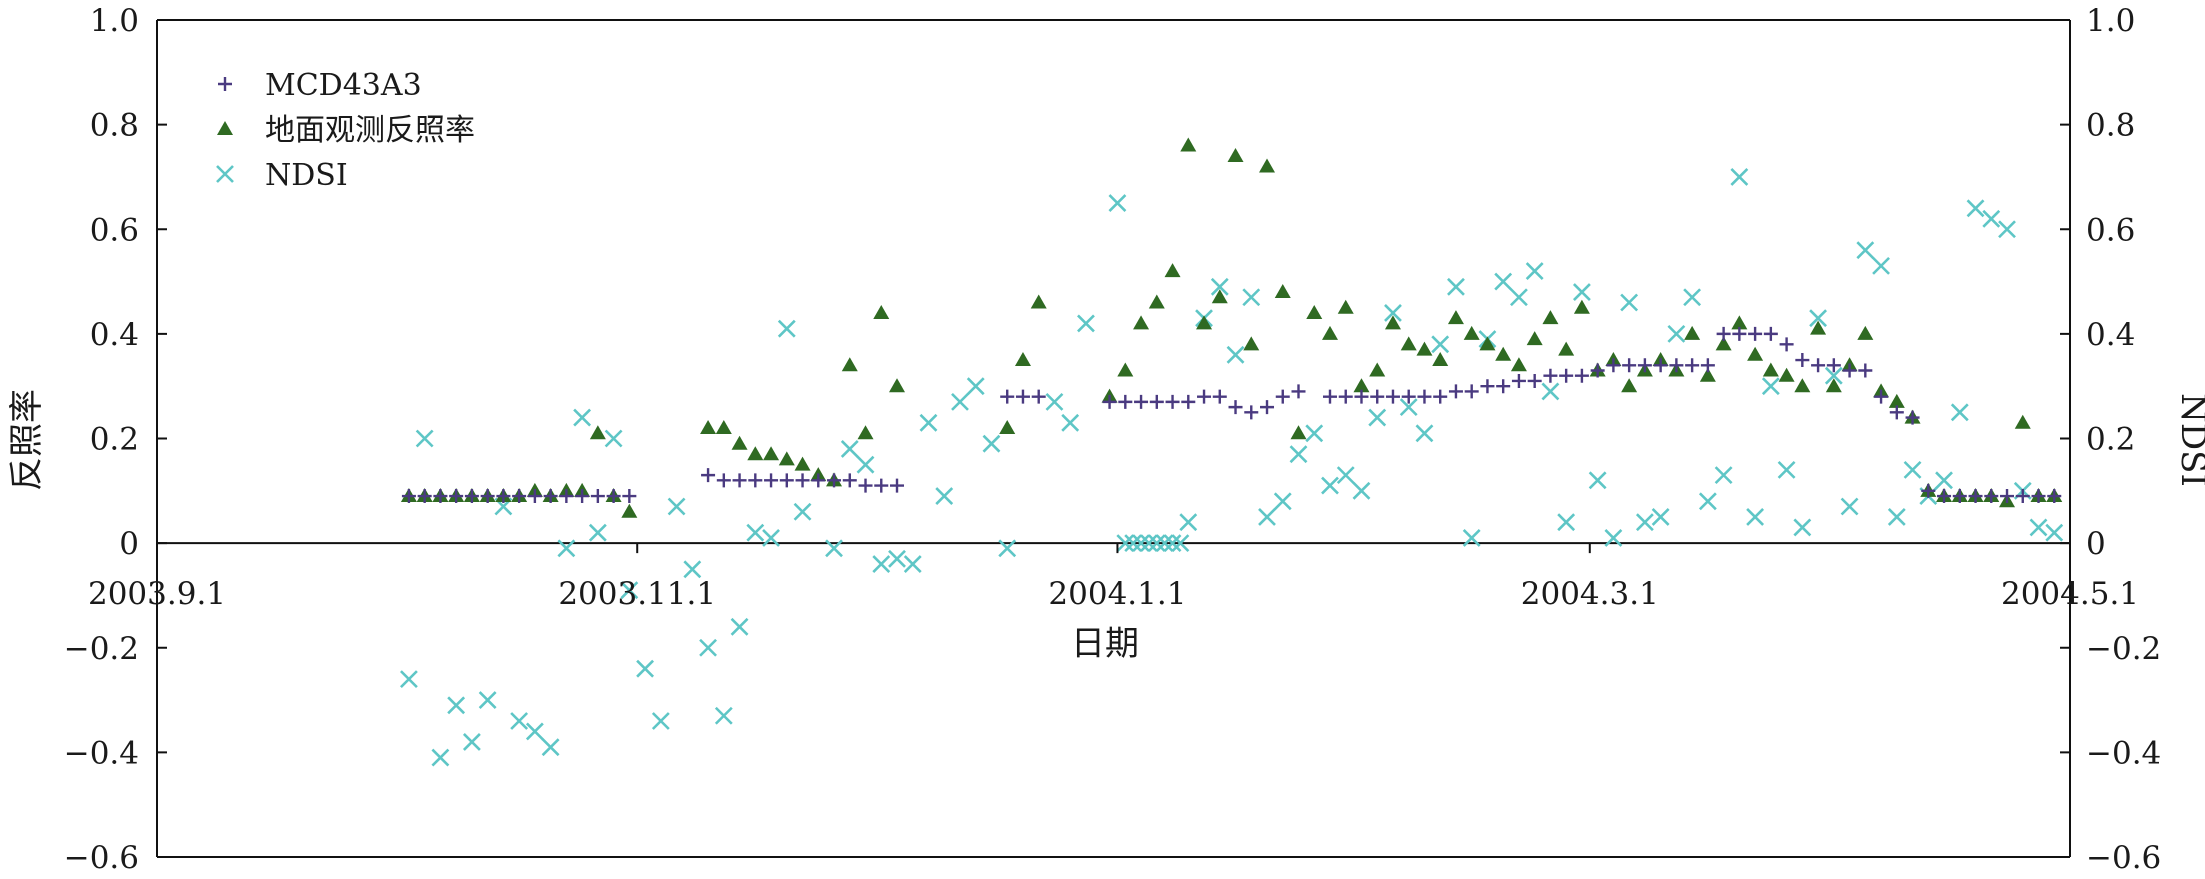  I want to click on y-right-axis-ticks: 1.0 0.8 0.6 0.4 0.2 0 −0.2 −0.4 −0.6, so click(2110, 439).